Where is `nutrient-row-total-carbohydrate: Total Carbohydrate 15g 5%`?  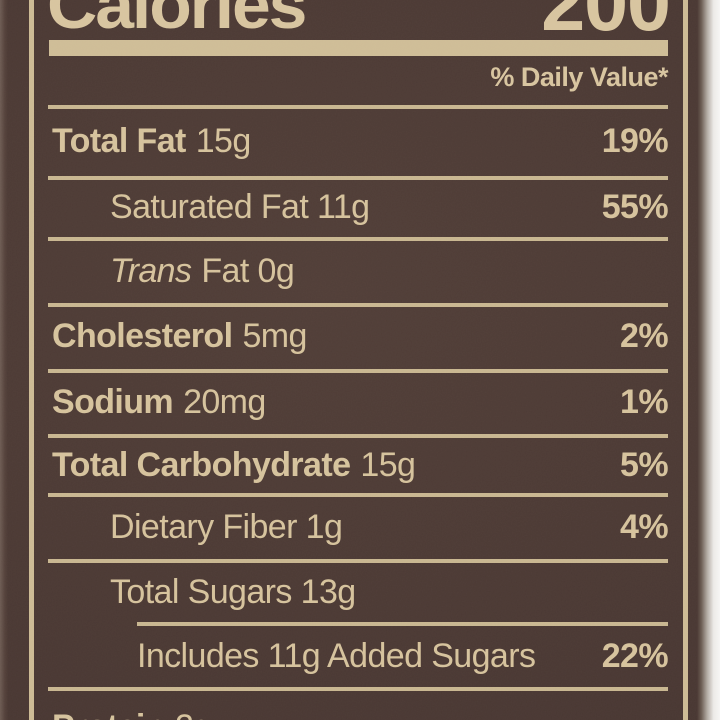
nutrient-row-total-carbohydrate: Total Carbohydrate 15g 5% is located at coordinates (358, 465).